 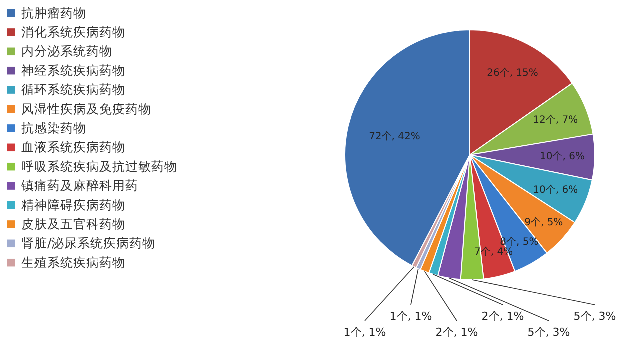 What do you see at coordinates (519, 242) in the screenshot?
I see `data-label: 8个, 5%` at bounding box center [519, 242].